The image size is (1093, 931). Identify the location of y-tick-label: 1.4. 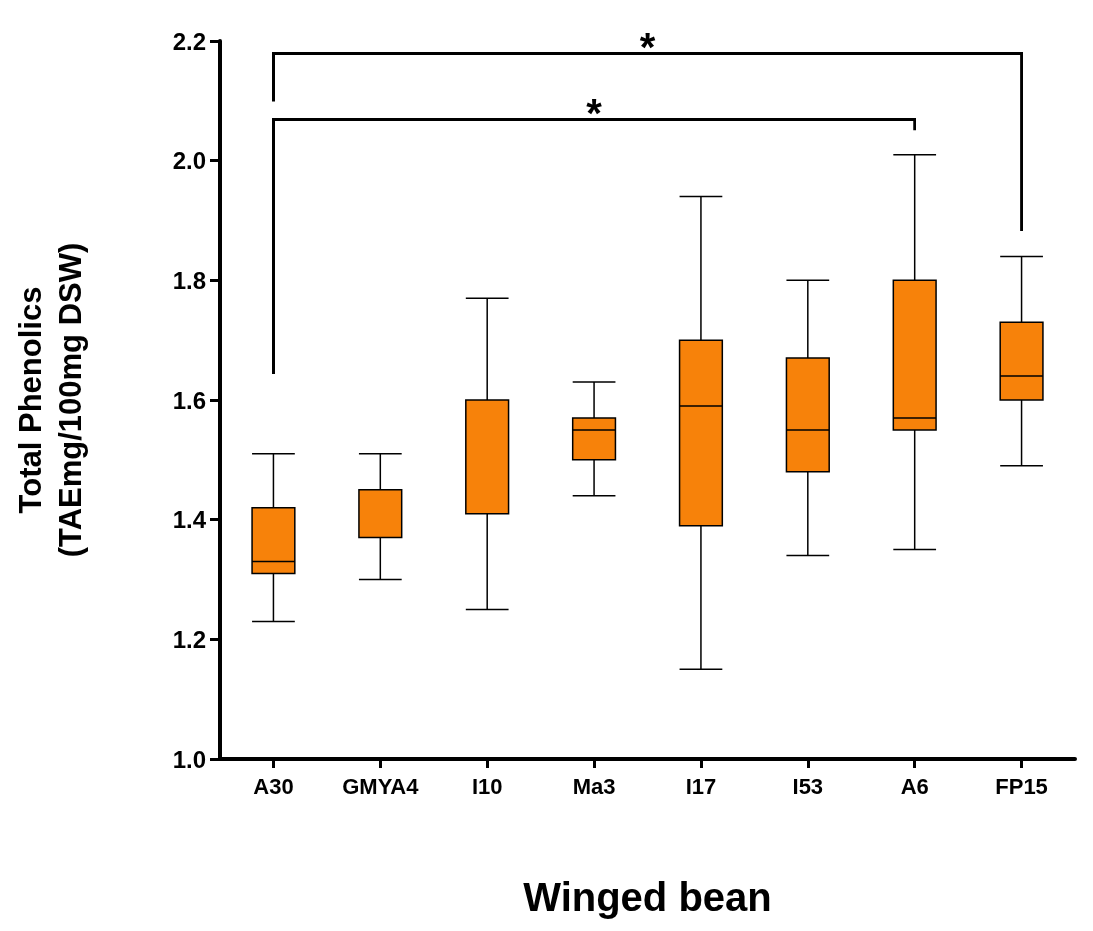
(189, 520).